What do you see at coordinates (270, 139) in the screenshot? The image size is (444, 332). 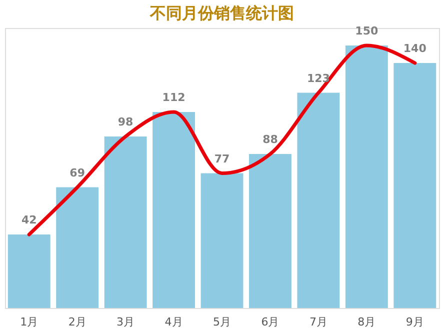 I see `data-label: 88` at bounding box center [270, 139].